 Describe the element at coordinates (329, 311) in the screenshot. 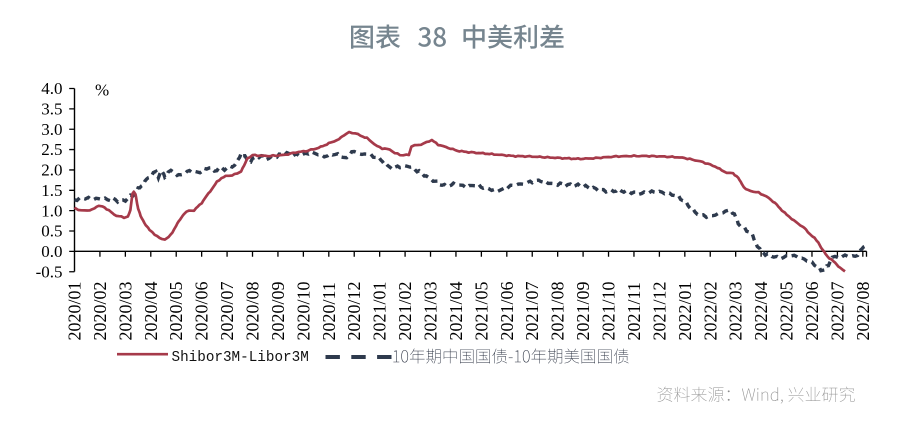

I see `svg-text: 2020/11` at that location.